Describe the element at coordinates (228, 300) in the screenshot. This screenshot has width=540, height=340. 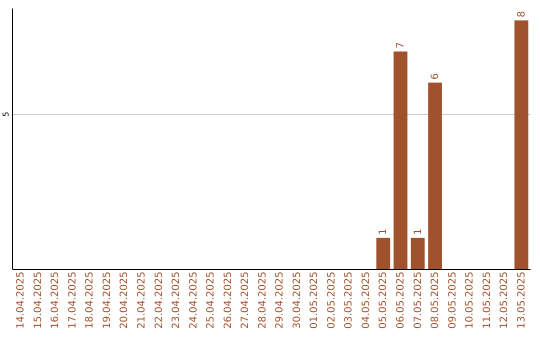
I see `x-tick-label: 26.04.2025` at that location.